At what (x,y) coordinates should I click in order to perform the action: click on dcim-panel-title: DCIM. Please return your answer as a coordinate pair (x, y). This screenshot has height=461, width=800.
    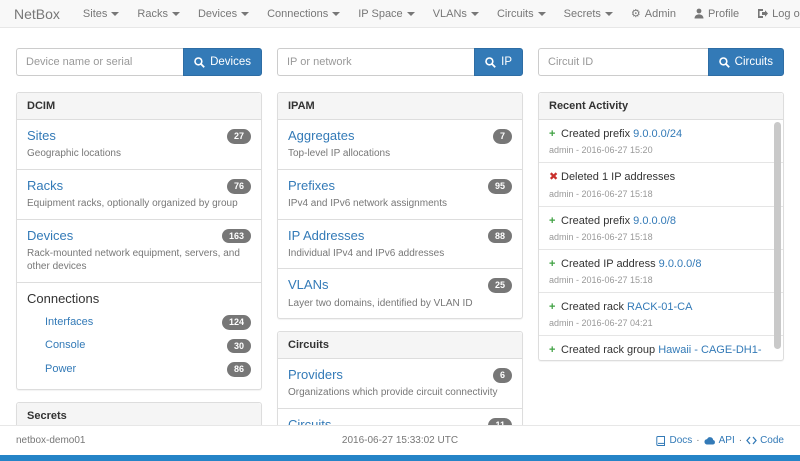
    Looking at the image, I should click on (139, 106).